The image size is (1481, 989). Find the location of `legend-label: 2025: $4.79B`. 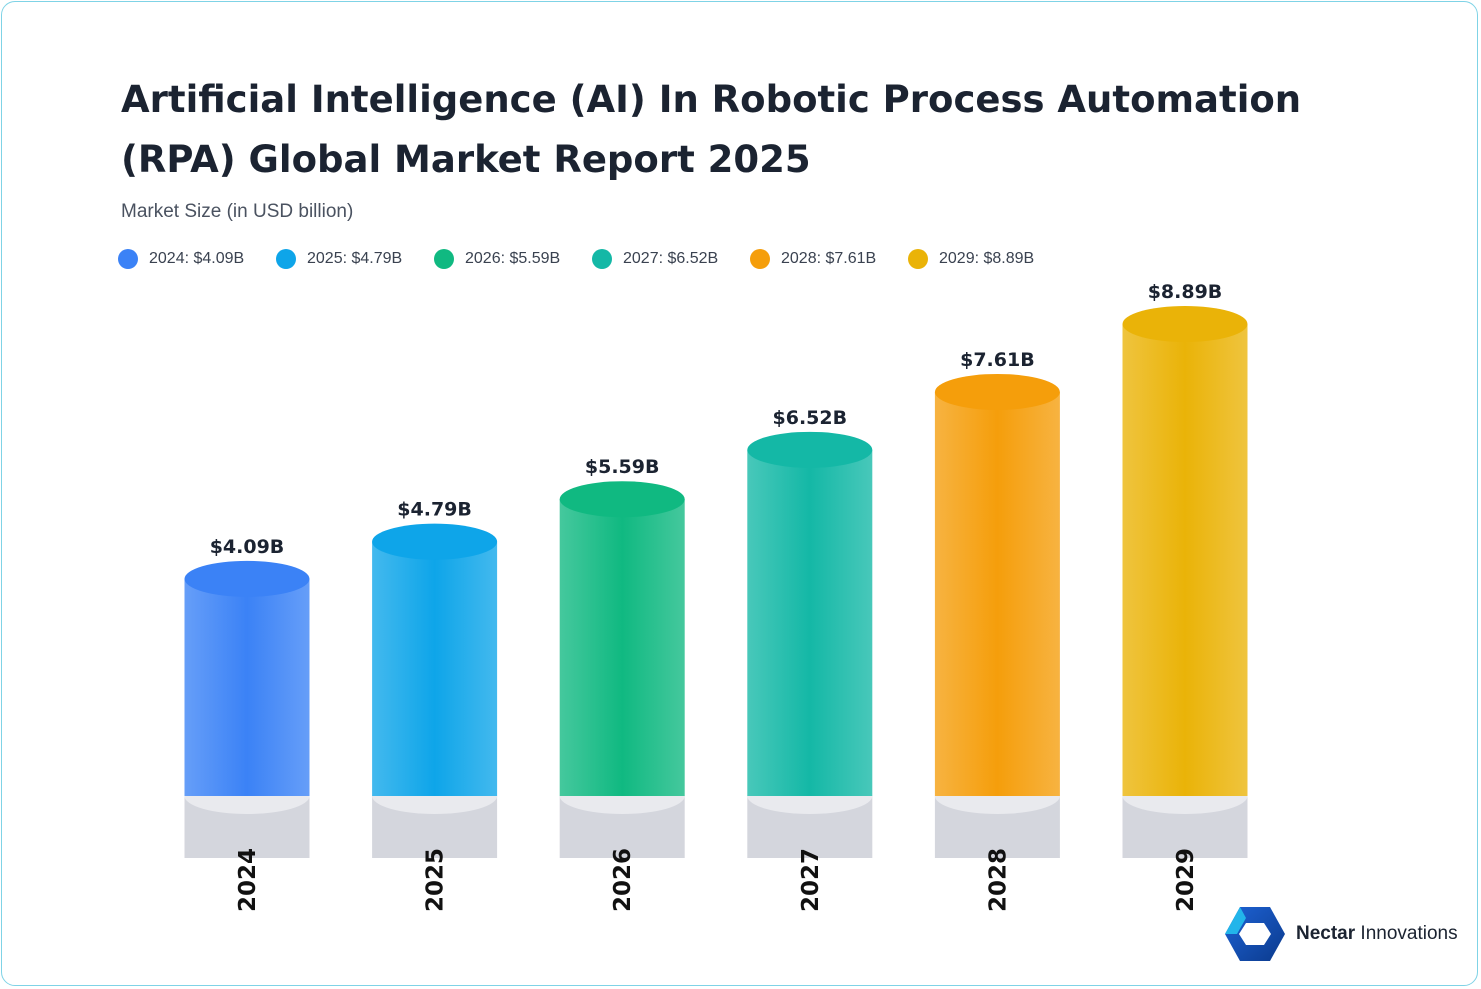

legend-label: 2025: $4.79B is located at coordinates (355, 258).